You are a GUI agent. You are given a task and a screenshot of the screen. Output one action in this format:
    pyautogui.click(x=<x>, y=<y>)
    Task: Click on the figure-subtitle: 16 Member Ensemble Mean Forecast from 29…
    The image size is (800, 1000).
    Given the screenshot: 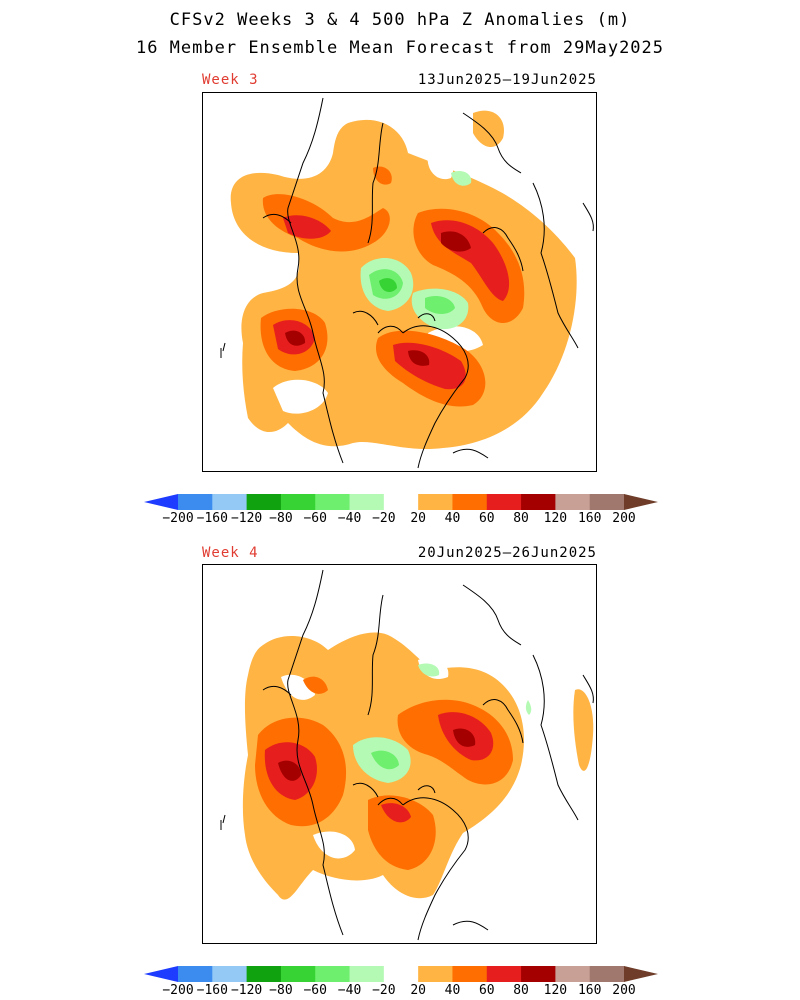 What is the action you would take?
    pyautogui.click(x=400, y=48)
    